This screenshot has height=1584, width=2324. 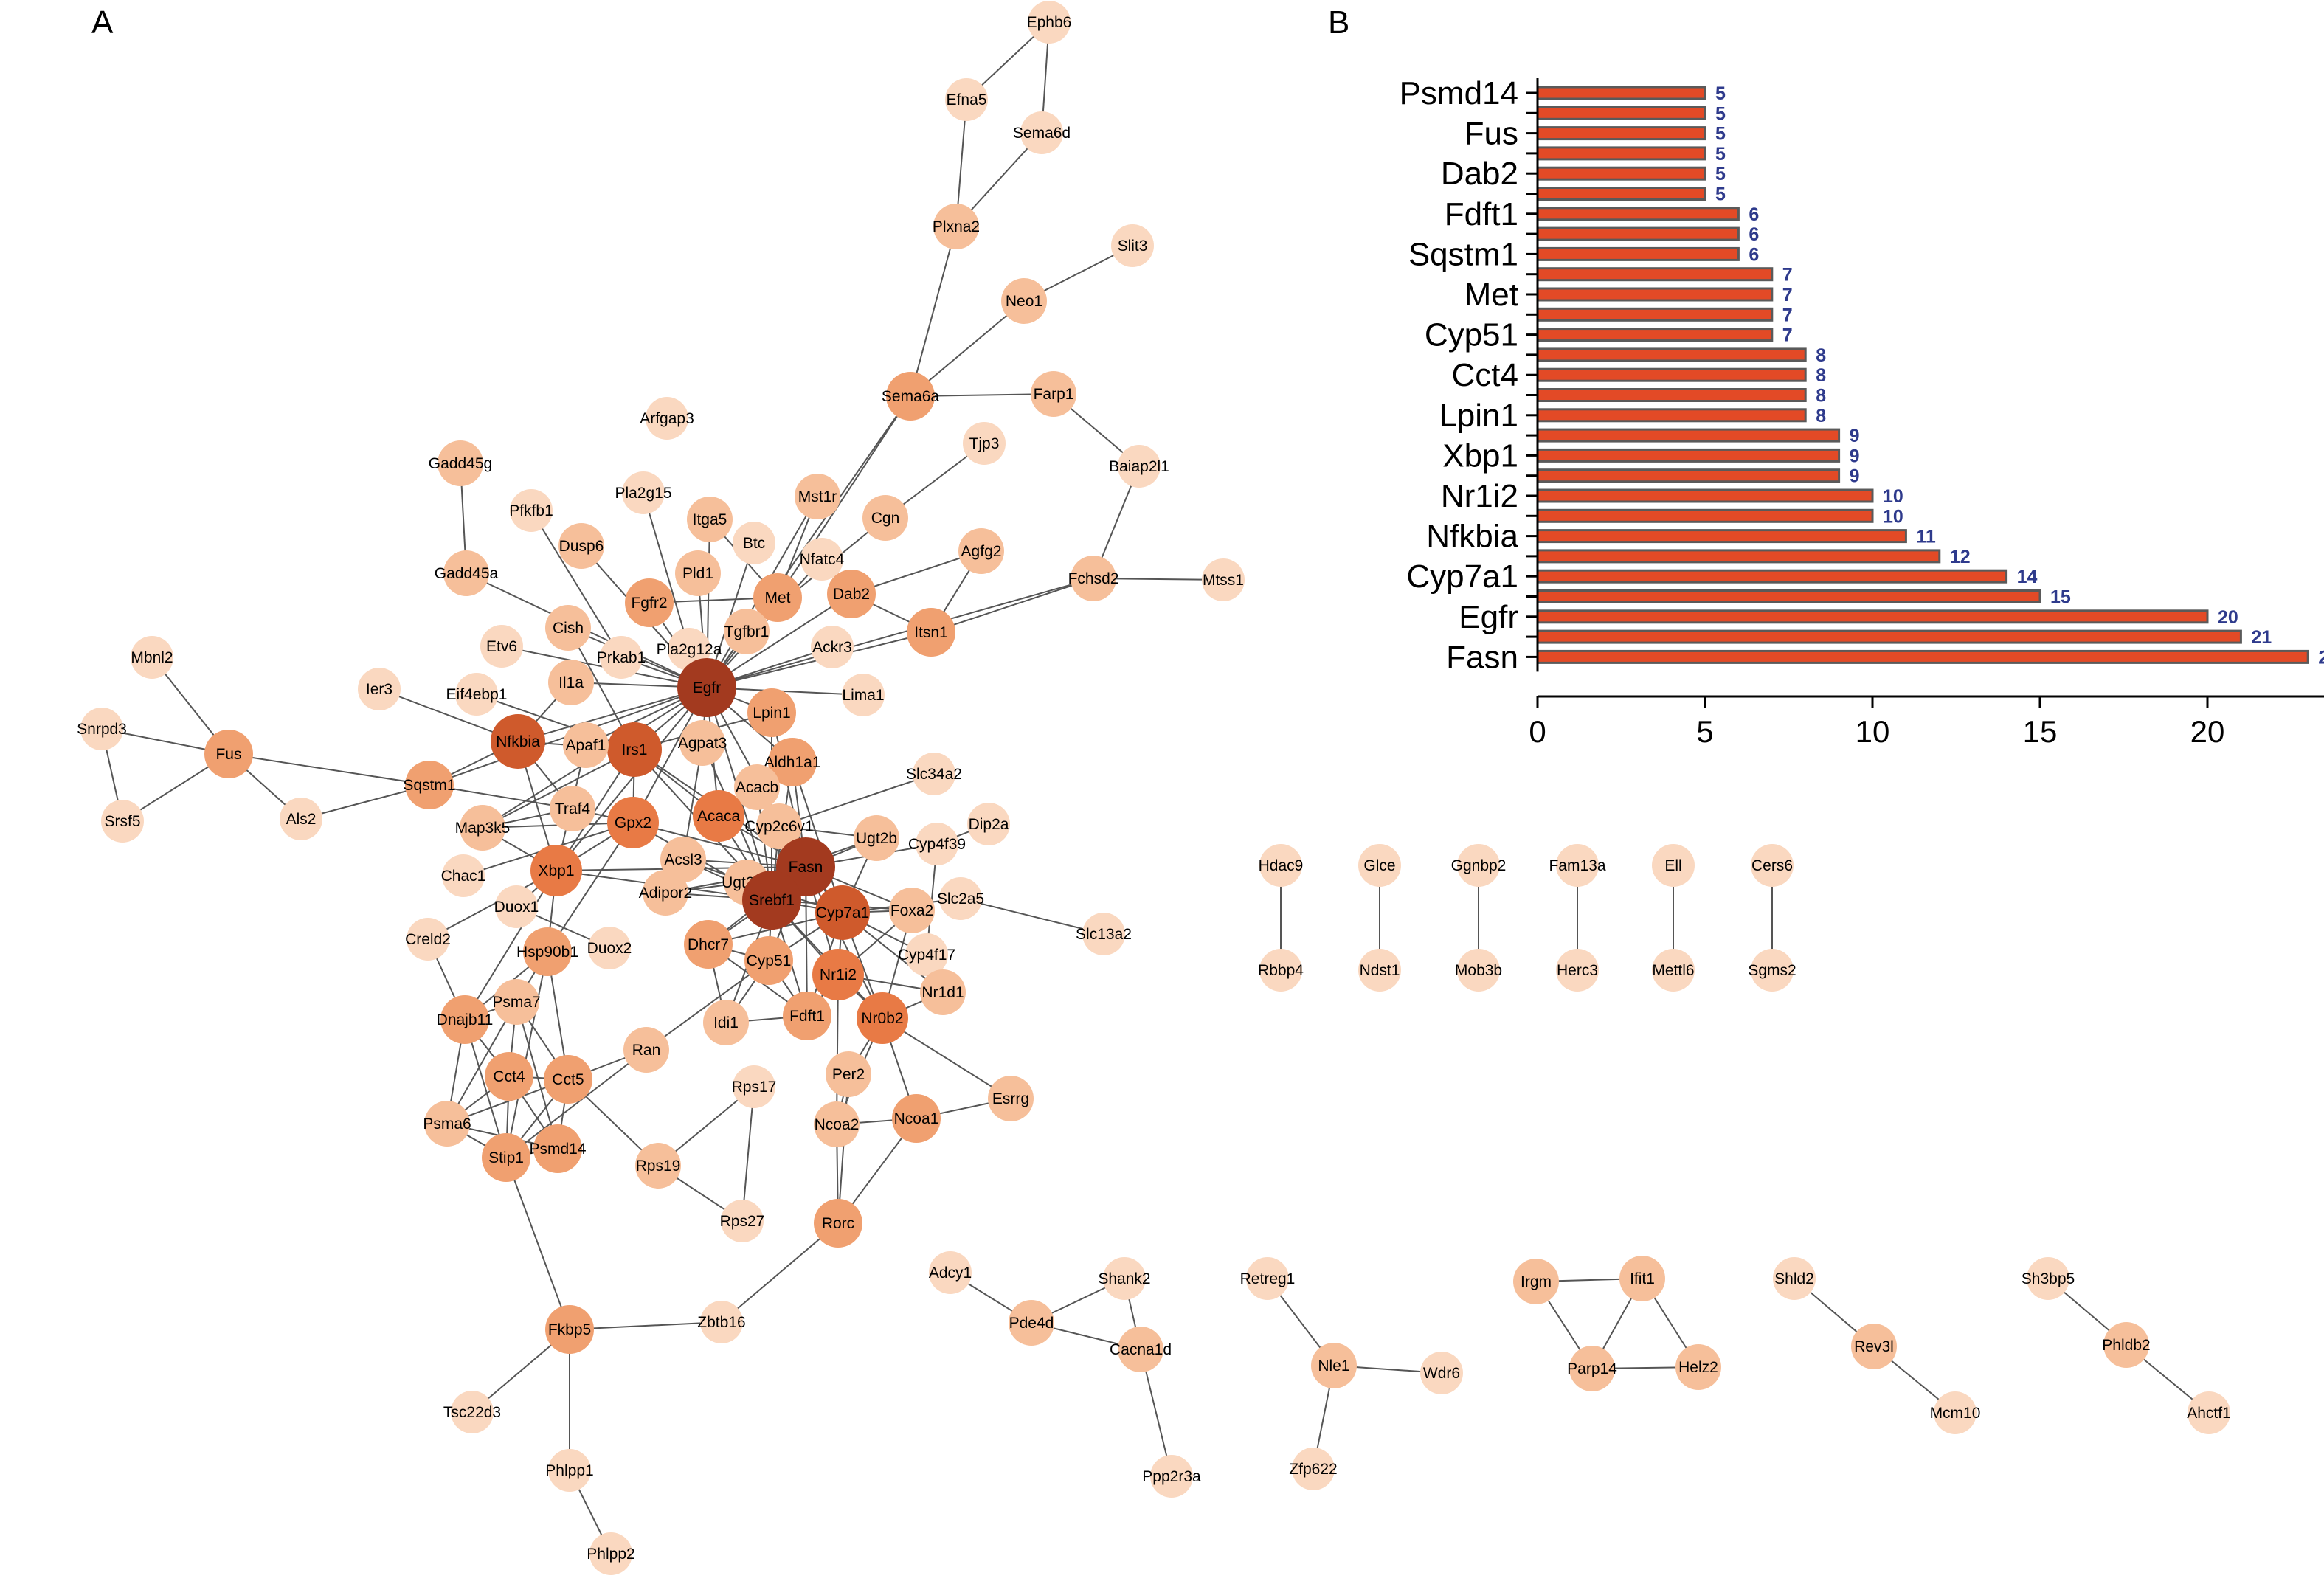 What do you see at coordinates (771, 901) in the screenshot?
I see `node-srebf1: Srebf1` at bounding box center [771, 901].